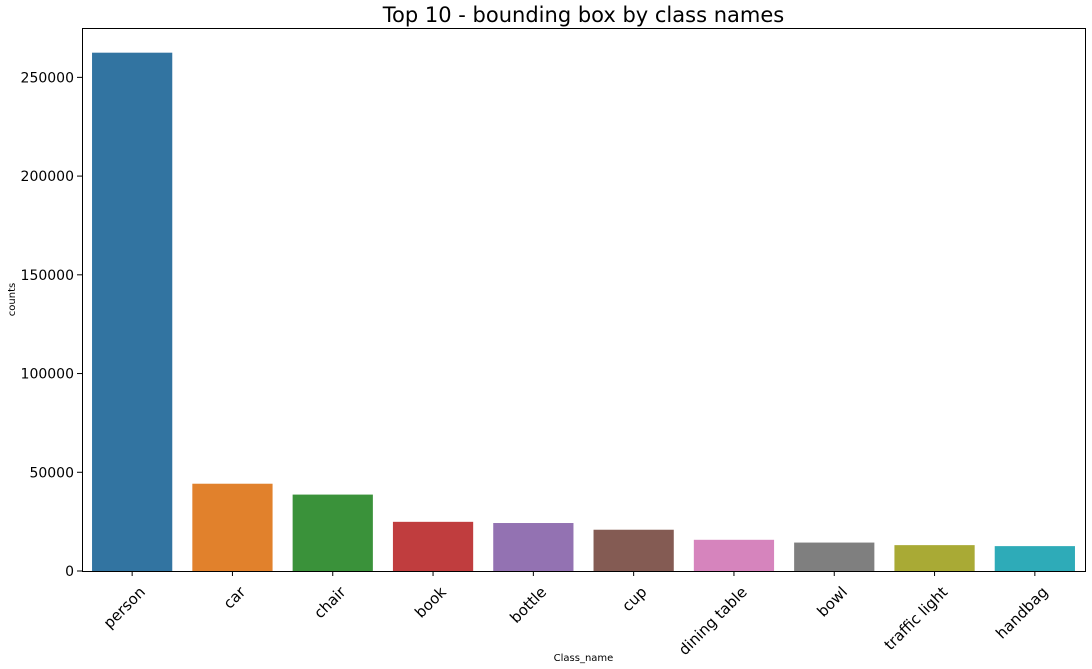  I want to click on chart-title: Top 10 - bounding box by class names, so click(583, 15).